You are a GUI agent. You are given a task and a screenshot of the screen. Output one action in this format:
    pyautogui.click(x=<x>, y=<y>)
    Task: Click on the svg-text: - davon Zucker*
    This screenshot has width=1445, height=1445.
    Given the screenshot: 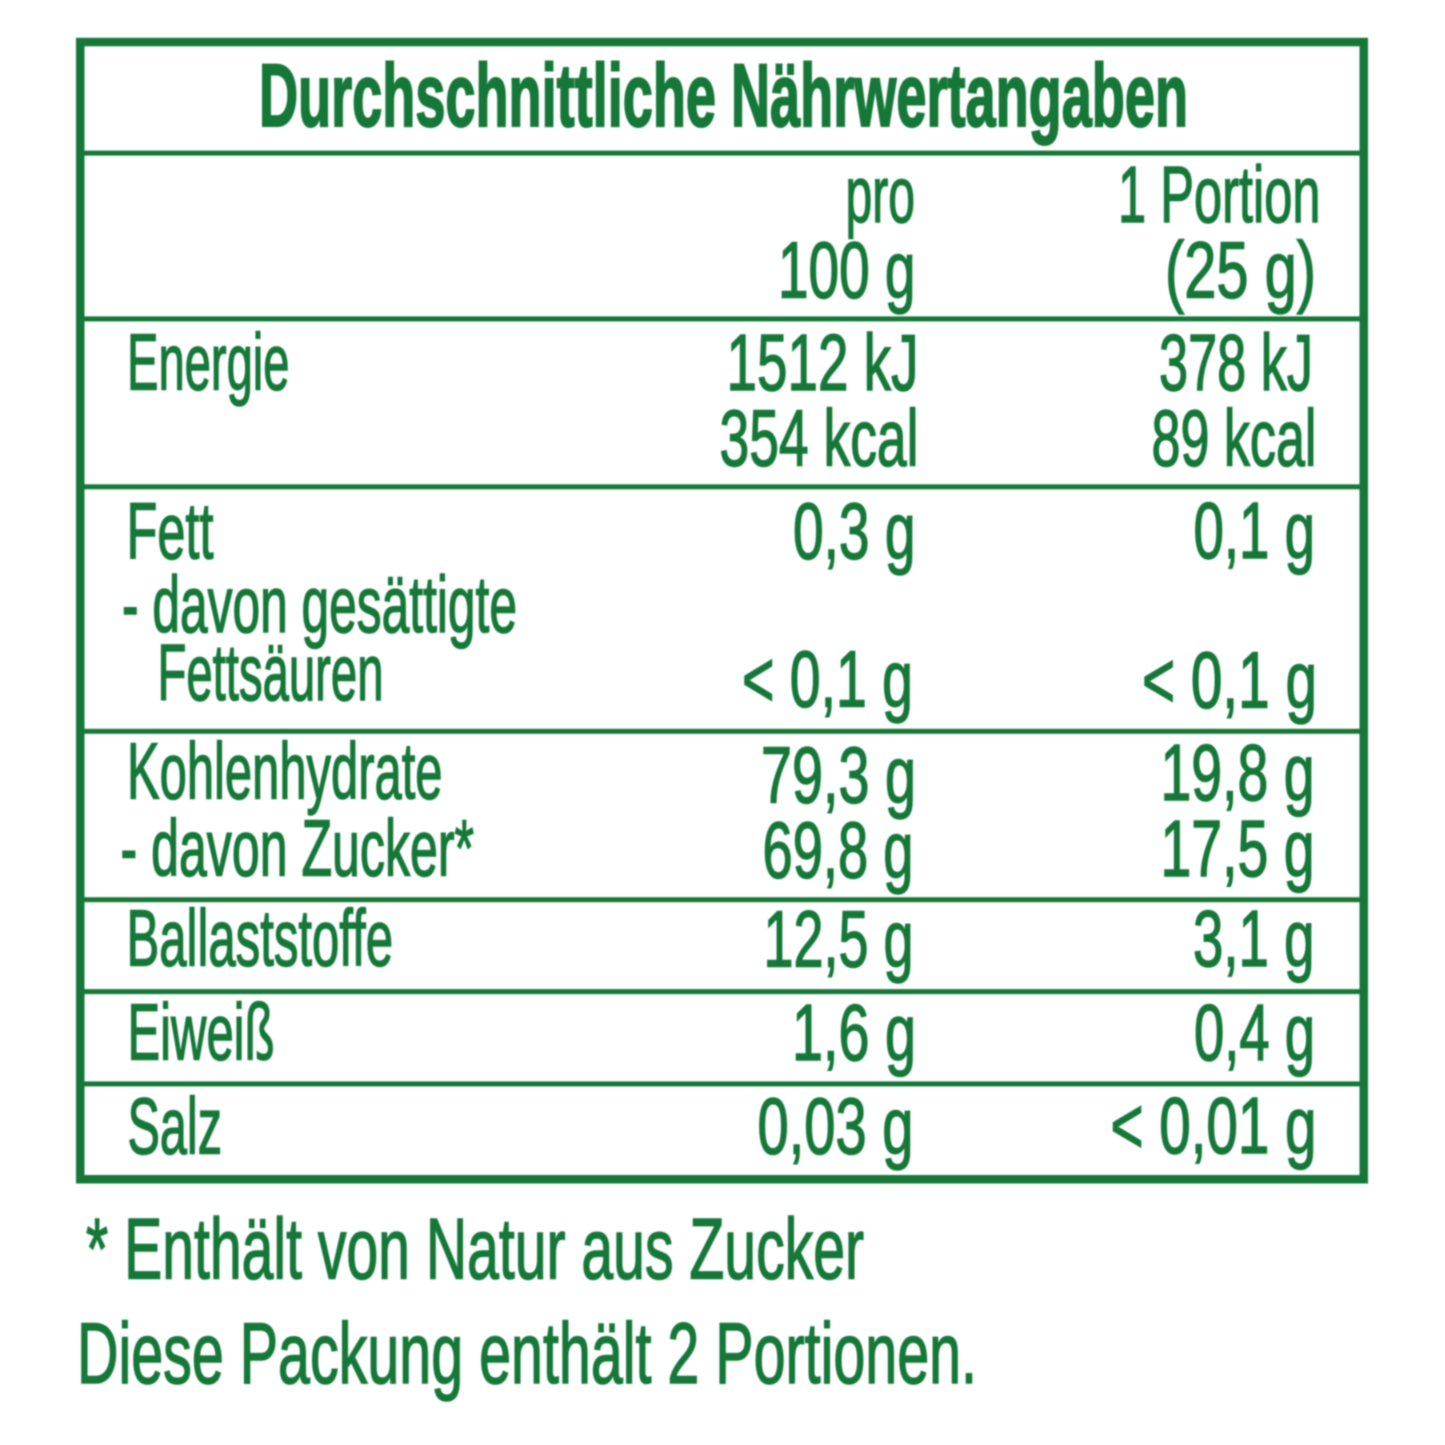 What is the action you would take?
    pyautogui.click(x=298, y=848)
    